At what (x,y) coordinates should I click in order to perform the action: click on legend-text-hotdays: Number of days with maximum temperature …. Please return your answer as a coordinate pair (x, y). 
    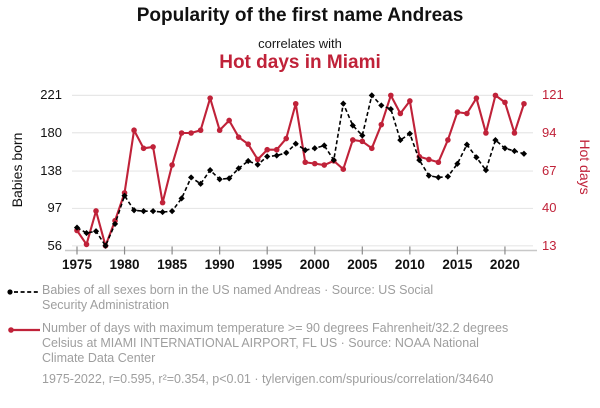
    Looking at the image, I should click on (275, 343).